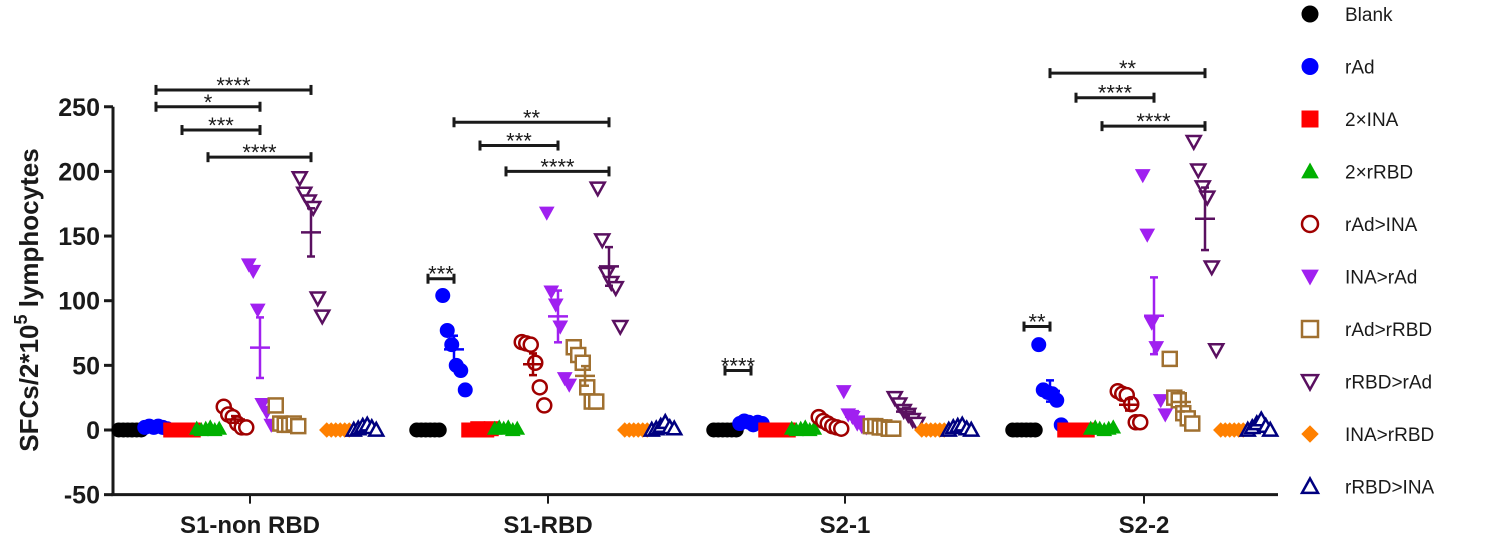 Image resolution: width=1500 pixels, height=540 pixels. What do you see at coordinates (79, 302) in the screenshot?
I see `y-tick-label: 100` at bounding box center [79, 302].